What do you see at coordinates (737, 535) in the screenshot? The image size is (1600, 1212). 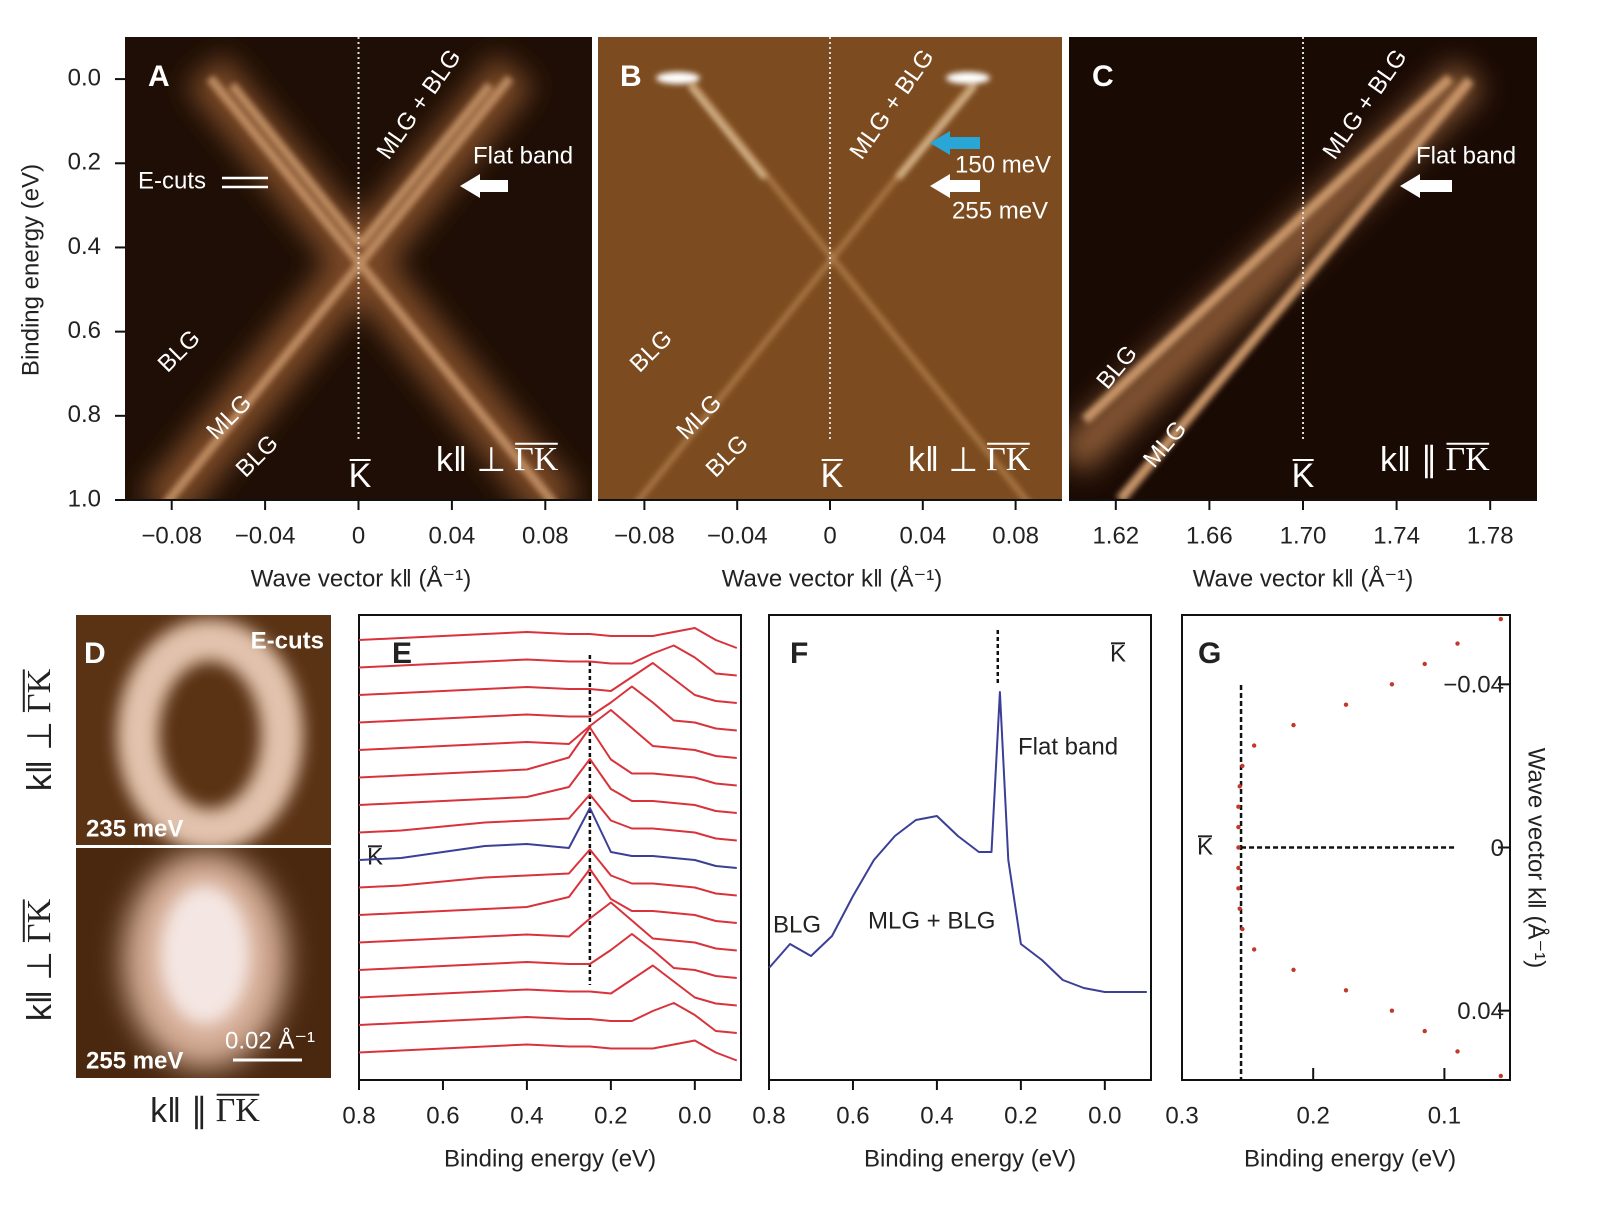 I see `x-tick-label: −0.04` at bounding box center [737, 535].